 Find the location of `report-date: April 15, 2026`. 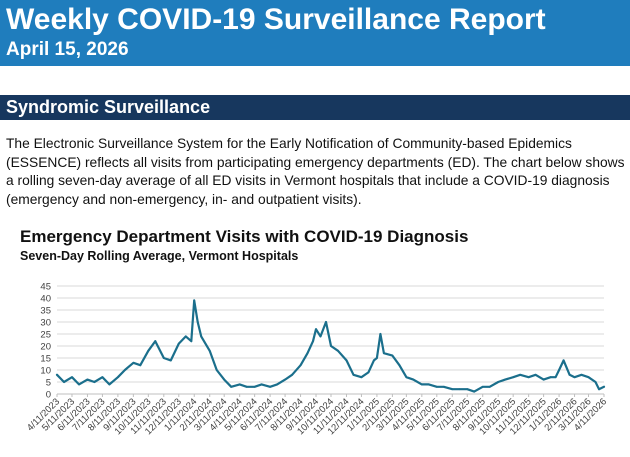

report-date: April 15, 2026 is located at coordinates (67, 49).